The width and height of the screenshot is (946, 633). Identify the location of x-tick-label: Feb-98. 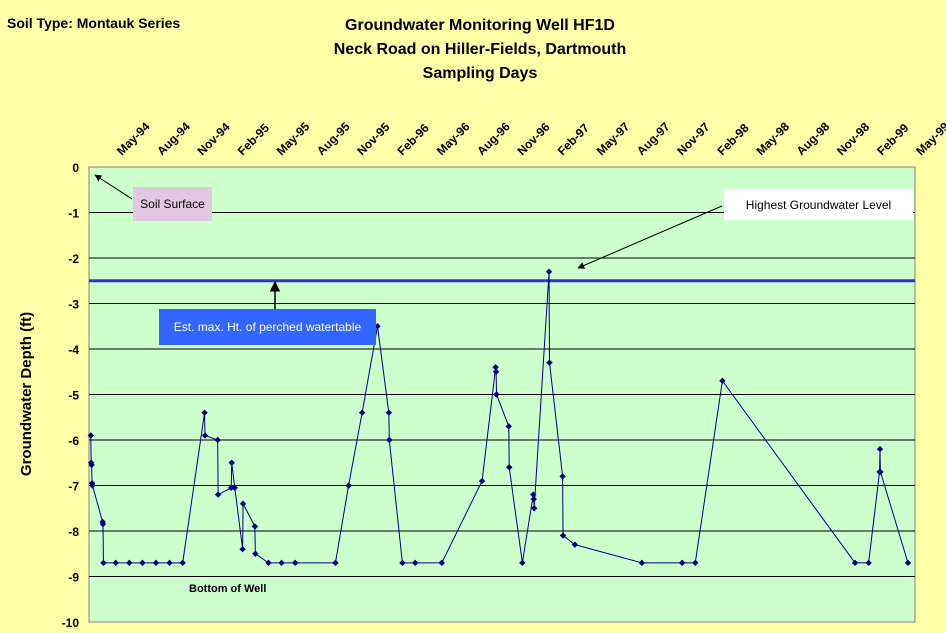
(732, 139).